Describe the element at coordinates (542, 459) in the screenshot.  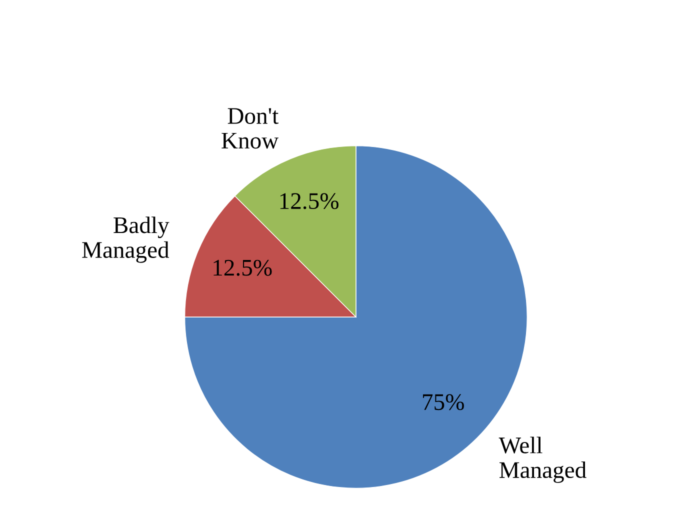
I see `slice-label: Well Managed` at that location.